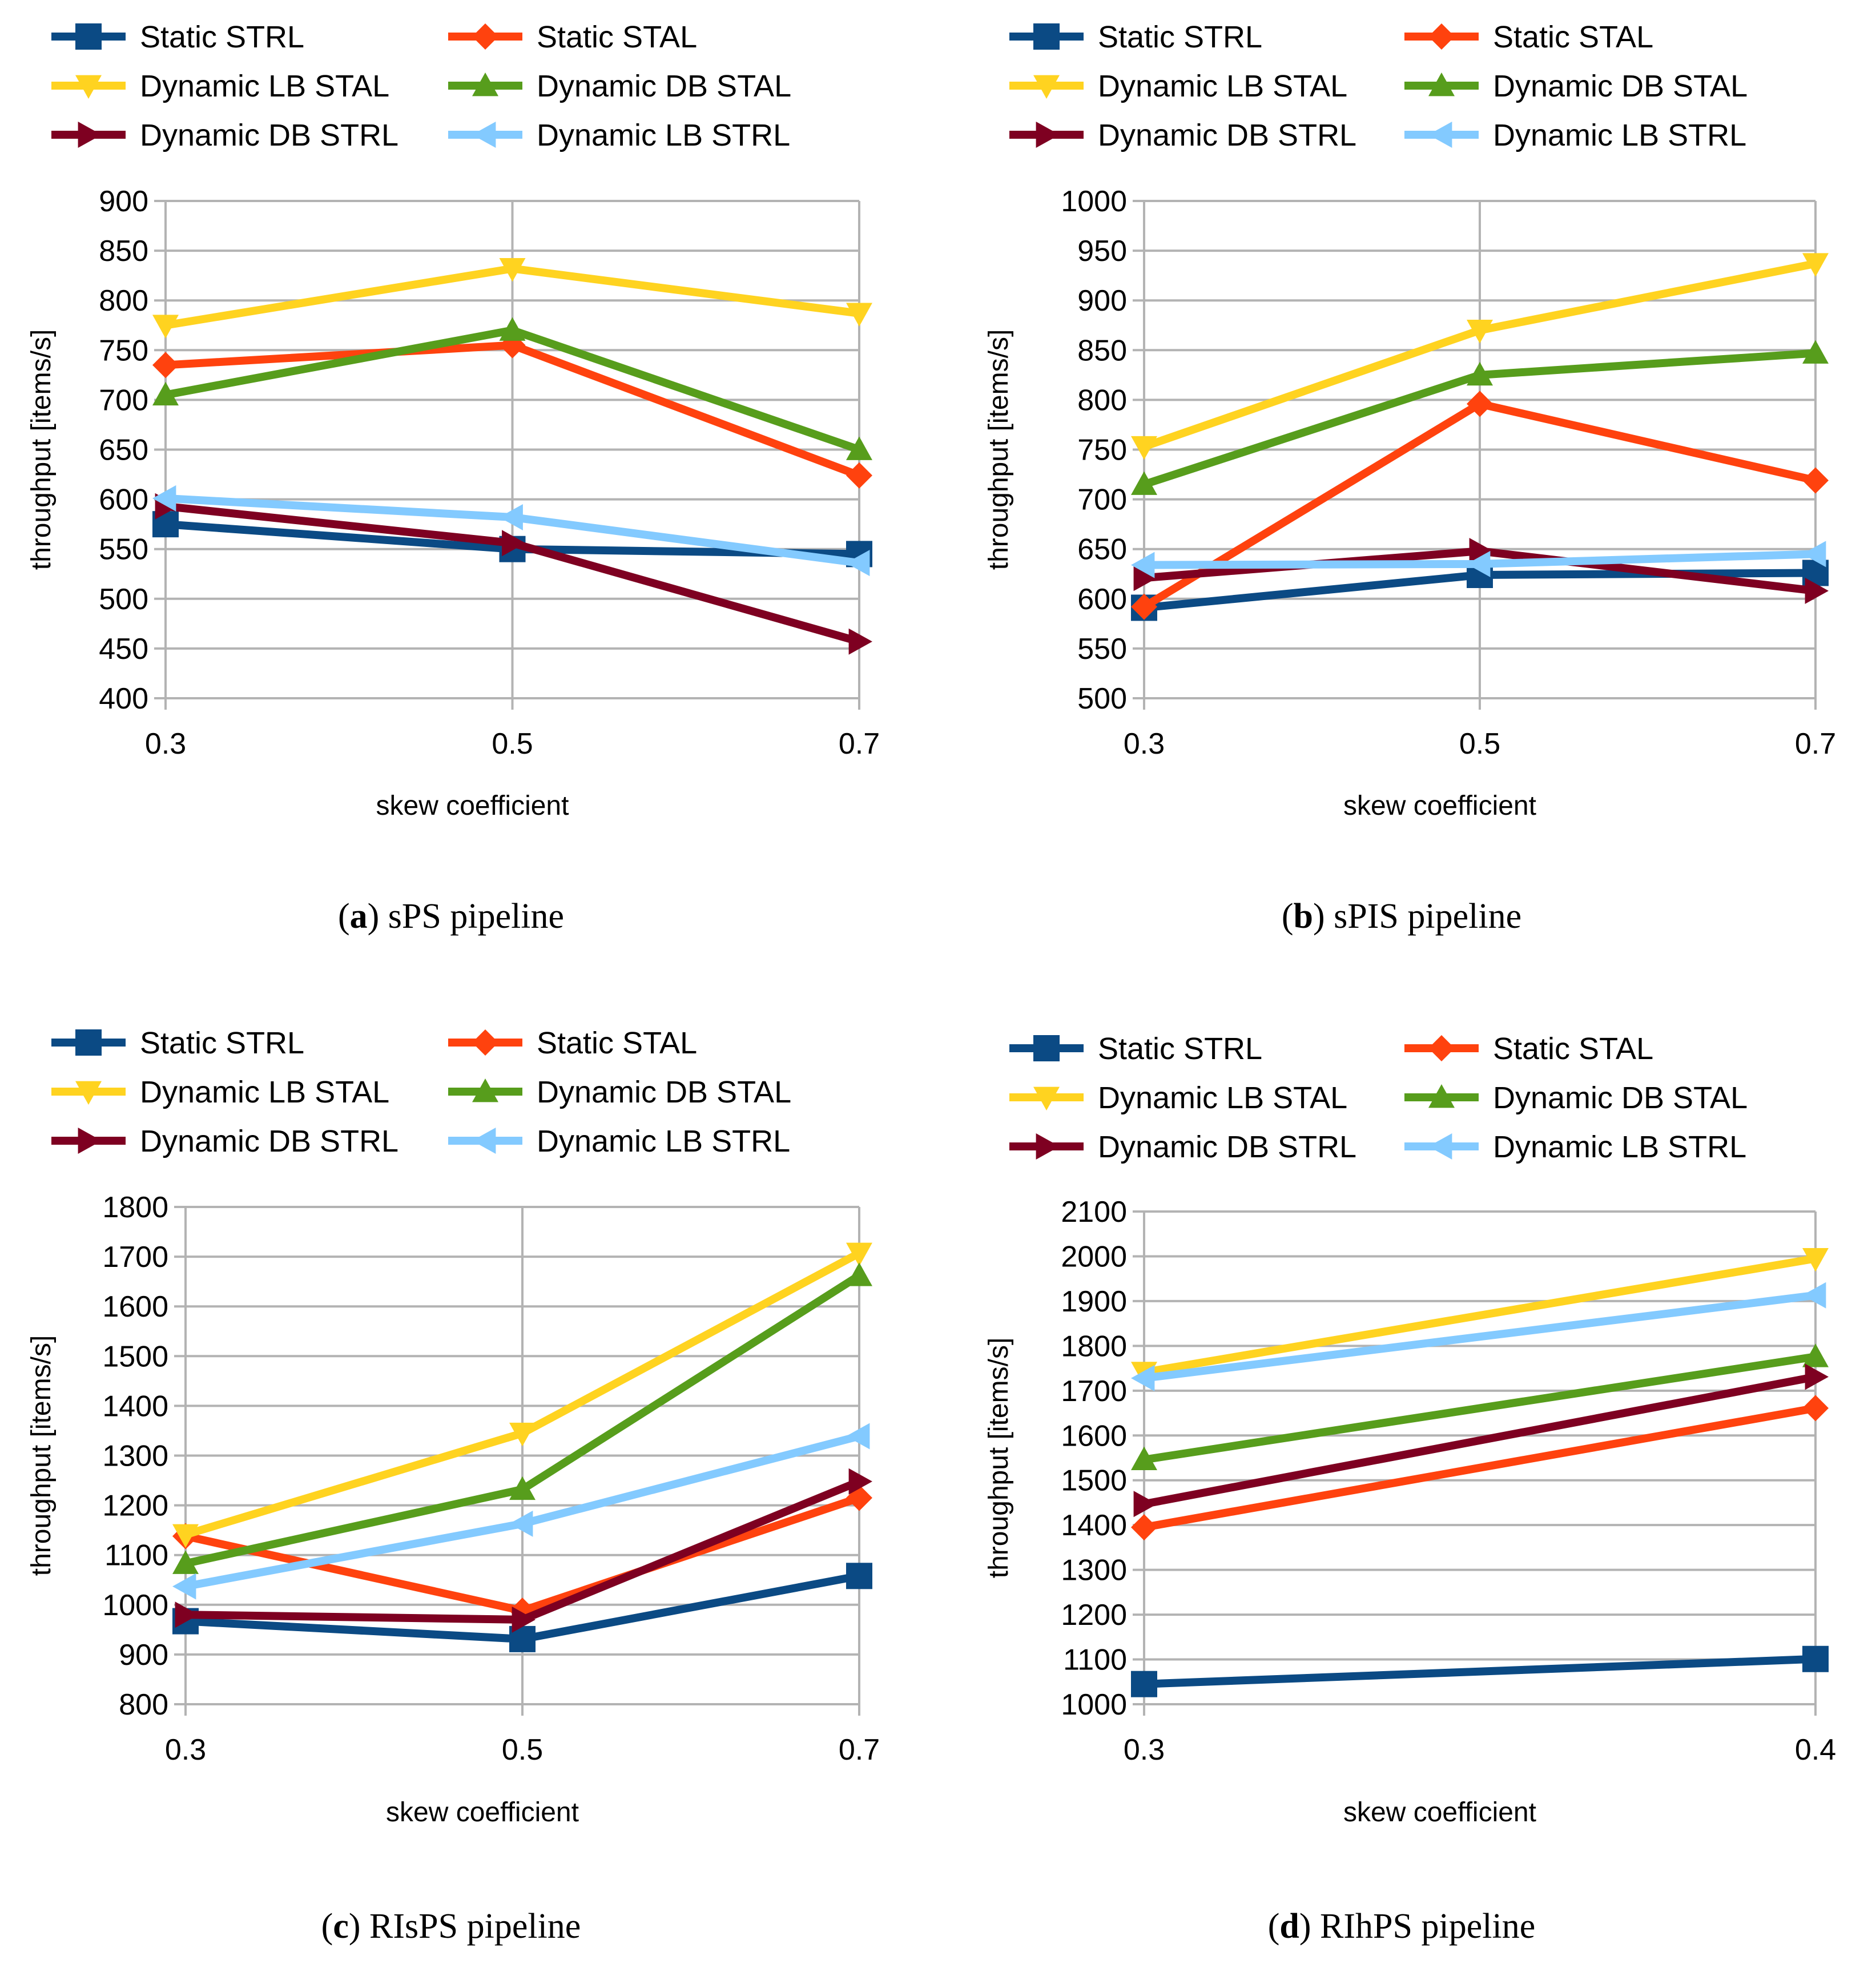 This screenshot has width=1876, height=1976. I want to click on y-tick-label: 900, so click(123, 201).